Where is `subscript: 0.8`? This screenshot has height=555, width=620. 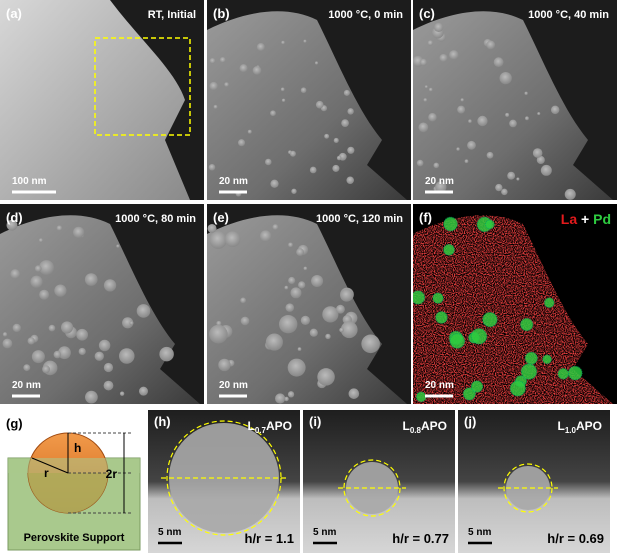
subscript: 0.8 is located at coordinates (416, 430).